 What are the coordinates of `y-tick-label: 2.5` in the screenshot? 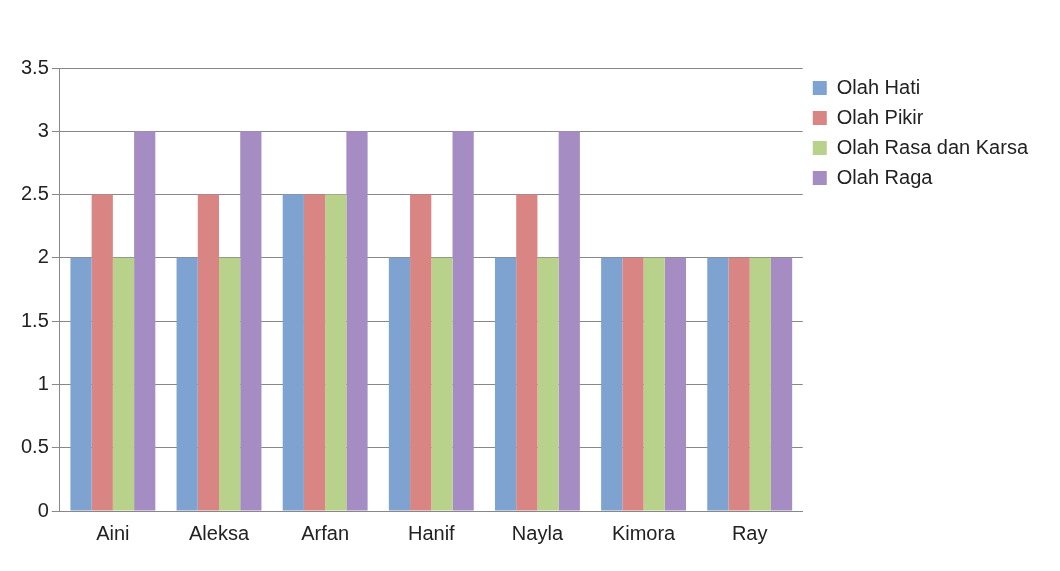 It's located at (34, 193).